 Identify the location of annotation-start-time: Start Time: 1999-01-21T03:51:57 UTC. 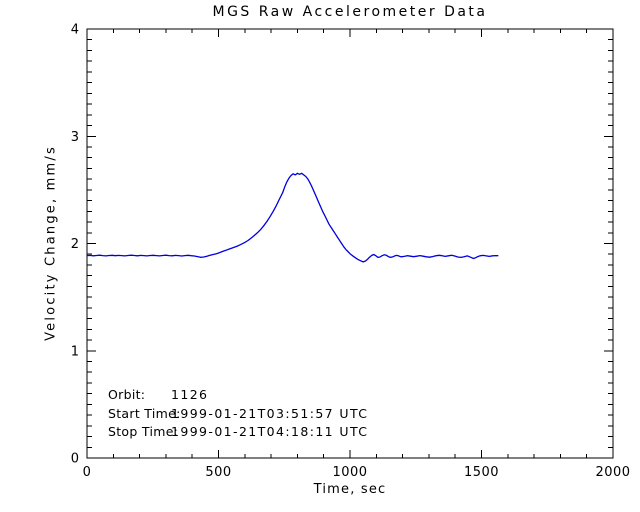
(237, 415).